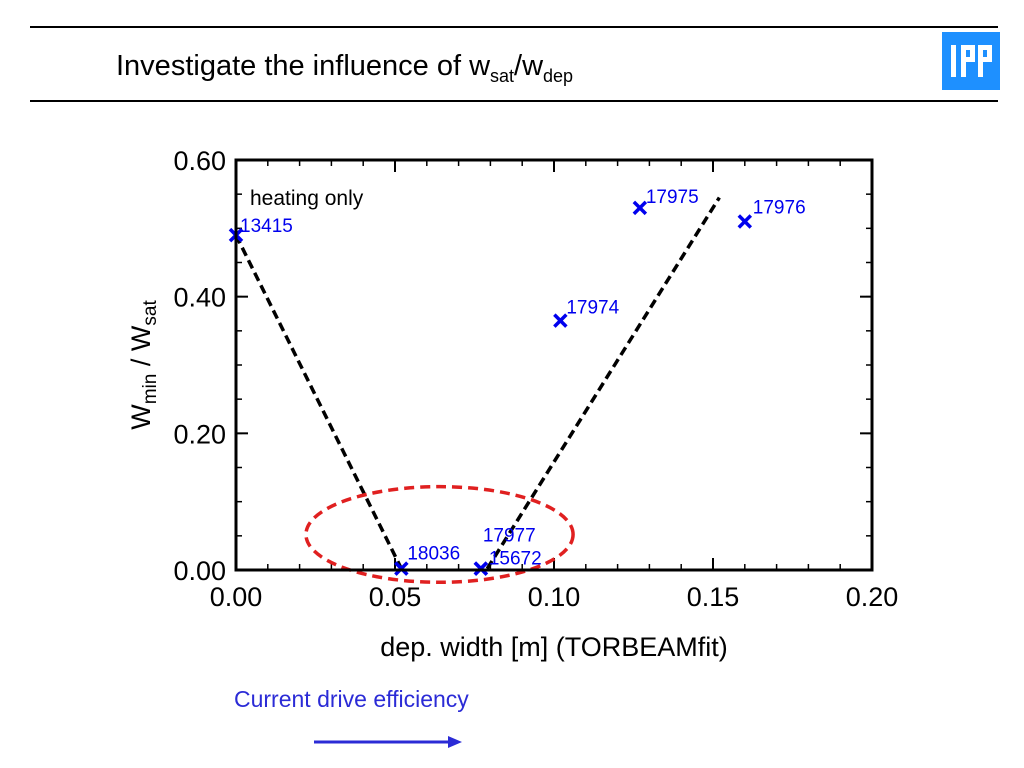 Image resolution: width=1024 pixels, height=768 pixels. Describe the element at coordinates (236, 597) in the screenshot. I see `x-tick-label: 0.00` at that location.